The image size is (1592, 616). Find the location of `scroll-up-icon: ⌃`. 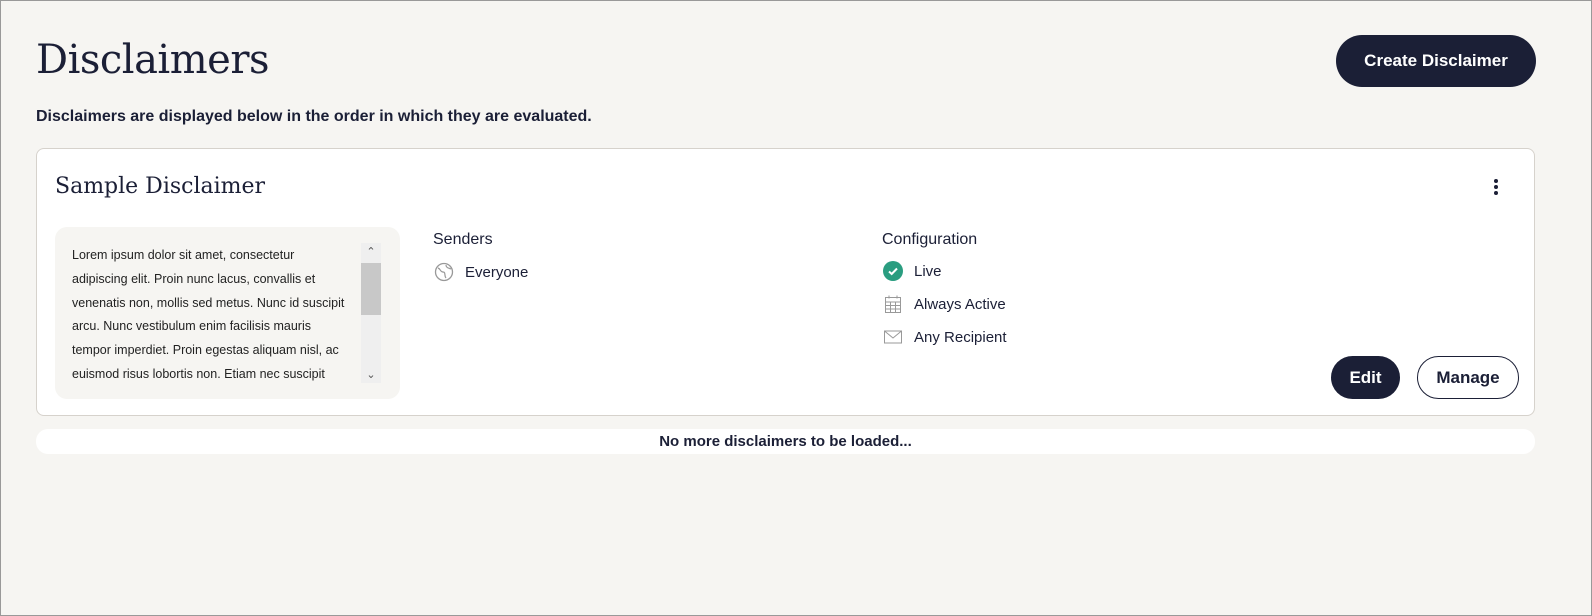

scroll-up-icon: ⌃ is located at coordinates (371, 252).